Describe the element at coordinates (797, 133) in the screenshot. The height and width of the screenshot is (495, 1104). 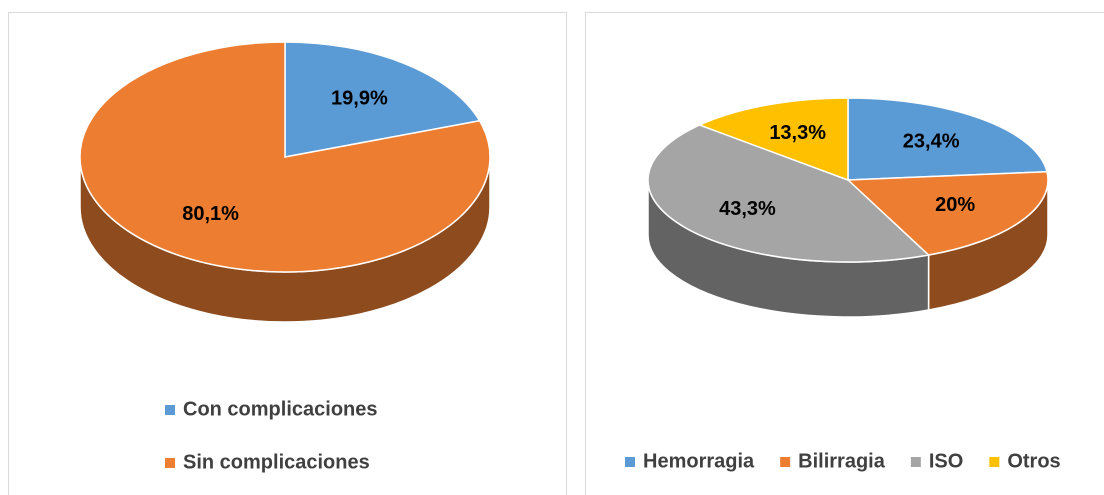
I see `data-label: 13,3%` at that location.